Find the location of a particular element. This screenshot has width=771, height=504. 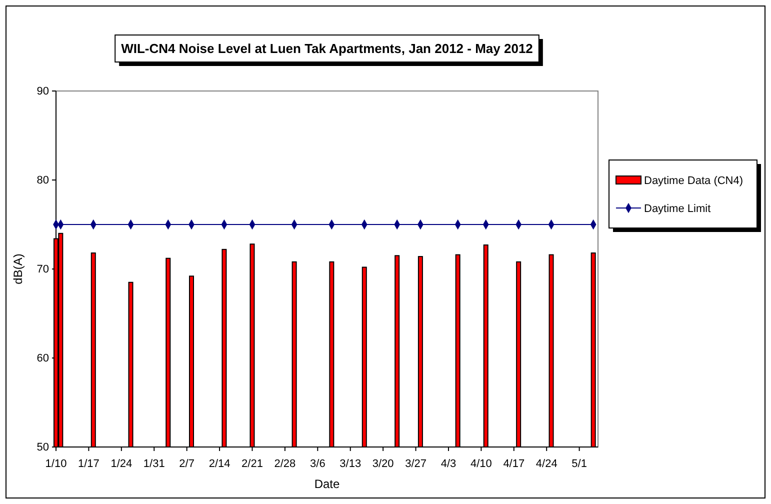

x-axis-title: Date is located at coordinates (327, 484).